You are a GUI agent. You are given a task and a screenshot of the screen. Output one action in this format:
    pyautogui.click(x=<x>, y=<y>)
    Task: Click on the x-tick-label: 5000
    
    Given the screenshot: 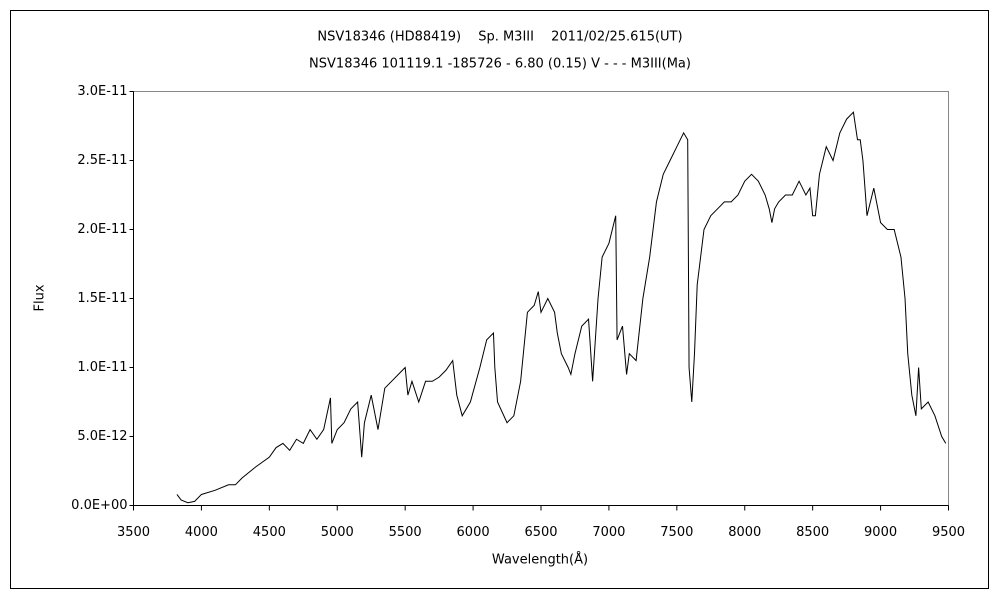 What is the action you would take?
    pyautogui.click(x=337, y=532)
    